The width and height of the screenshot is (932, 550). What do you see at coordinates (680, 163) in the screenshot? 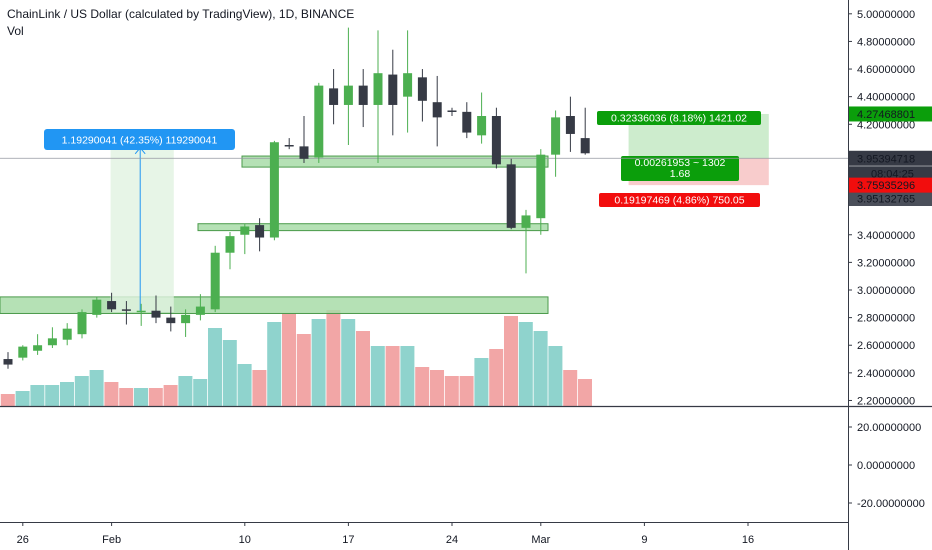
I see `position-center-label: 0.00261953 ~ 1302` at bounding box center [680, 163].